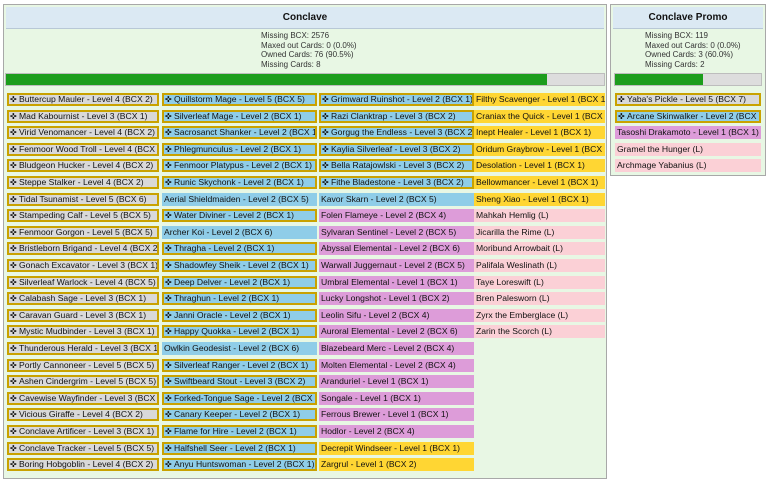 The width and height of the screenshot is (768, 484). Describe the element at coordinates (239, 431) in the screenshot. I see `card-item: ✜ Flame for Hire - Level 2 (BCX 1)` at that location.